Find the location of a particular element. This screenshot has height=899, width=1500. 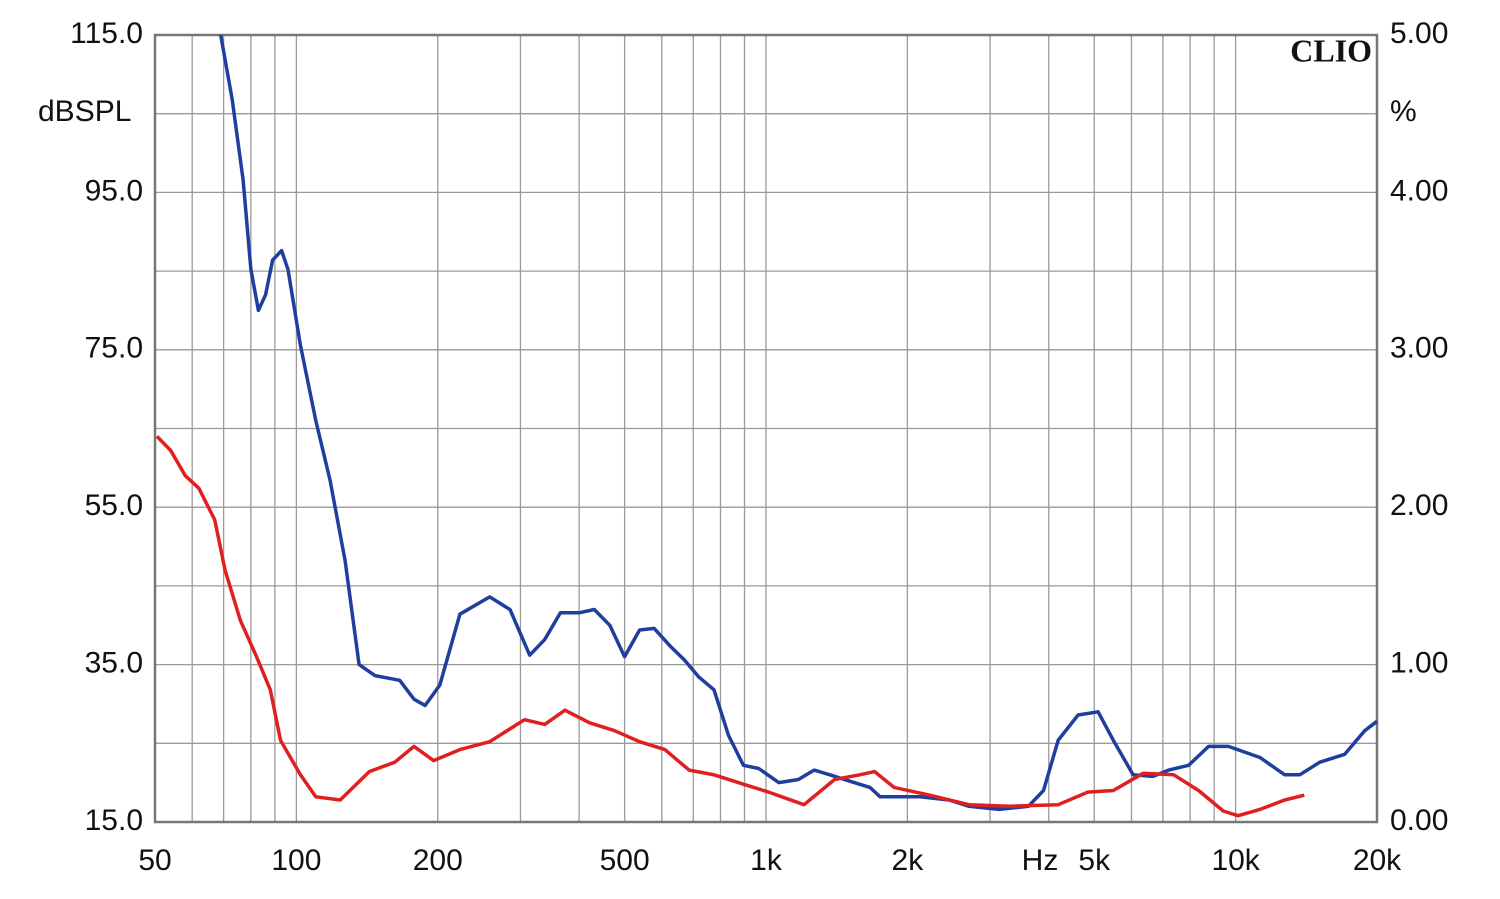

y2-tick-label: 1.00 is located at coordinates (1419, 663).